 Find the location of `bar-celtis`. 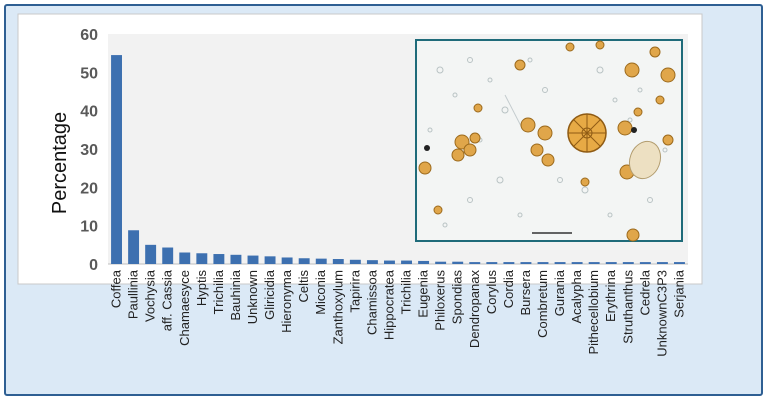

bar-celtis is located at coordinates (304, 261).